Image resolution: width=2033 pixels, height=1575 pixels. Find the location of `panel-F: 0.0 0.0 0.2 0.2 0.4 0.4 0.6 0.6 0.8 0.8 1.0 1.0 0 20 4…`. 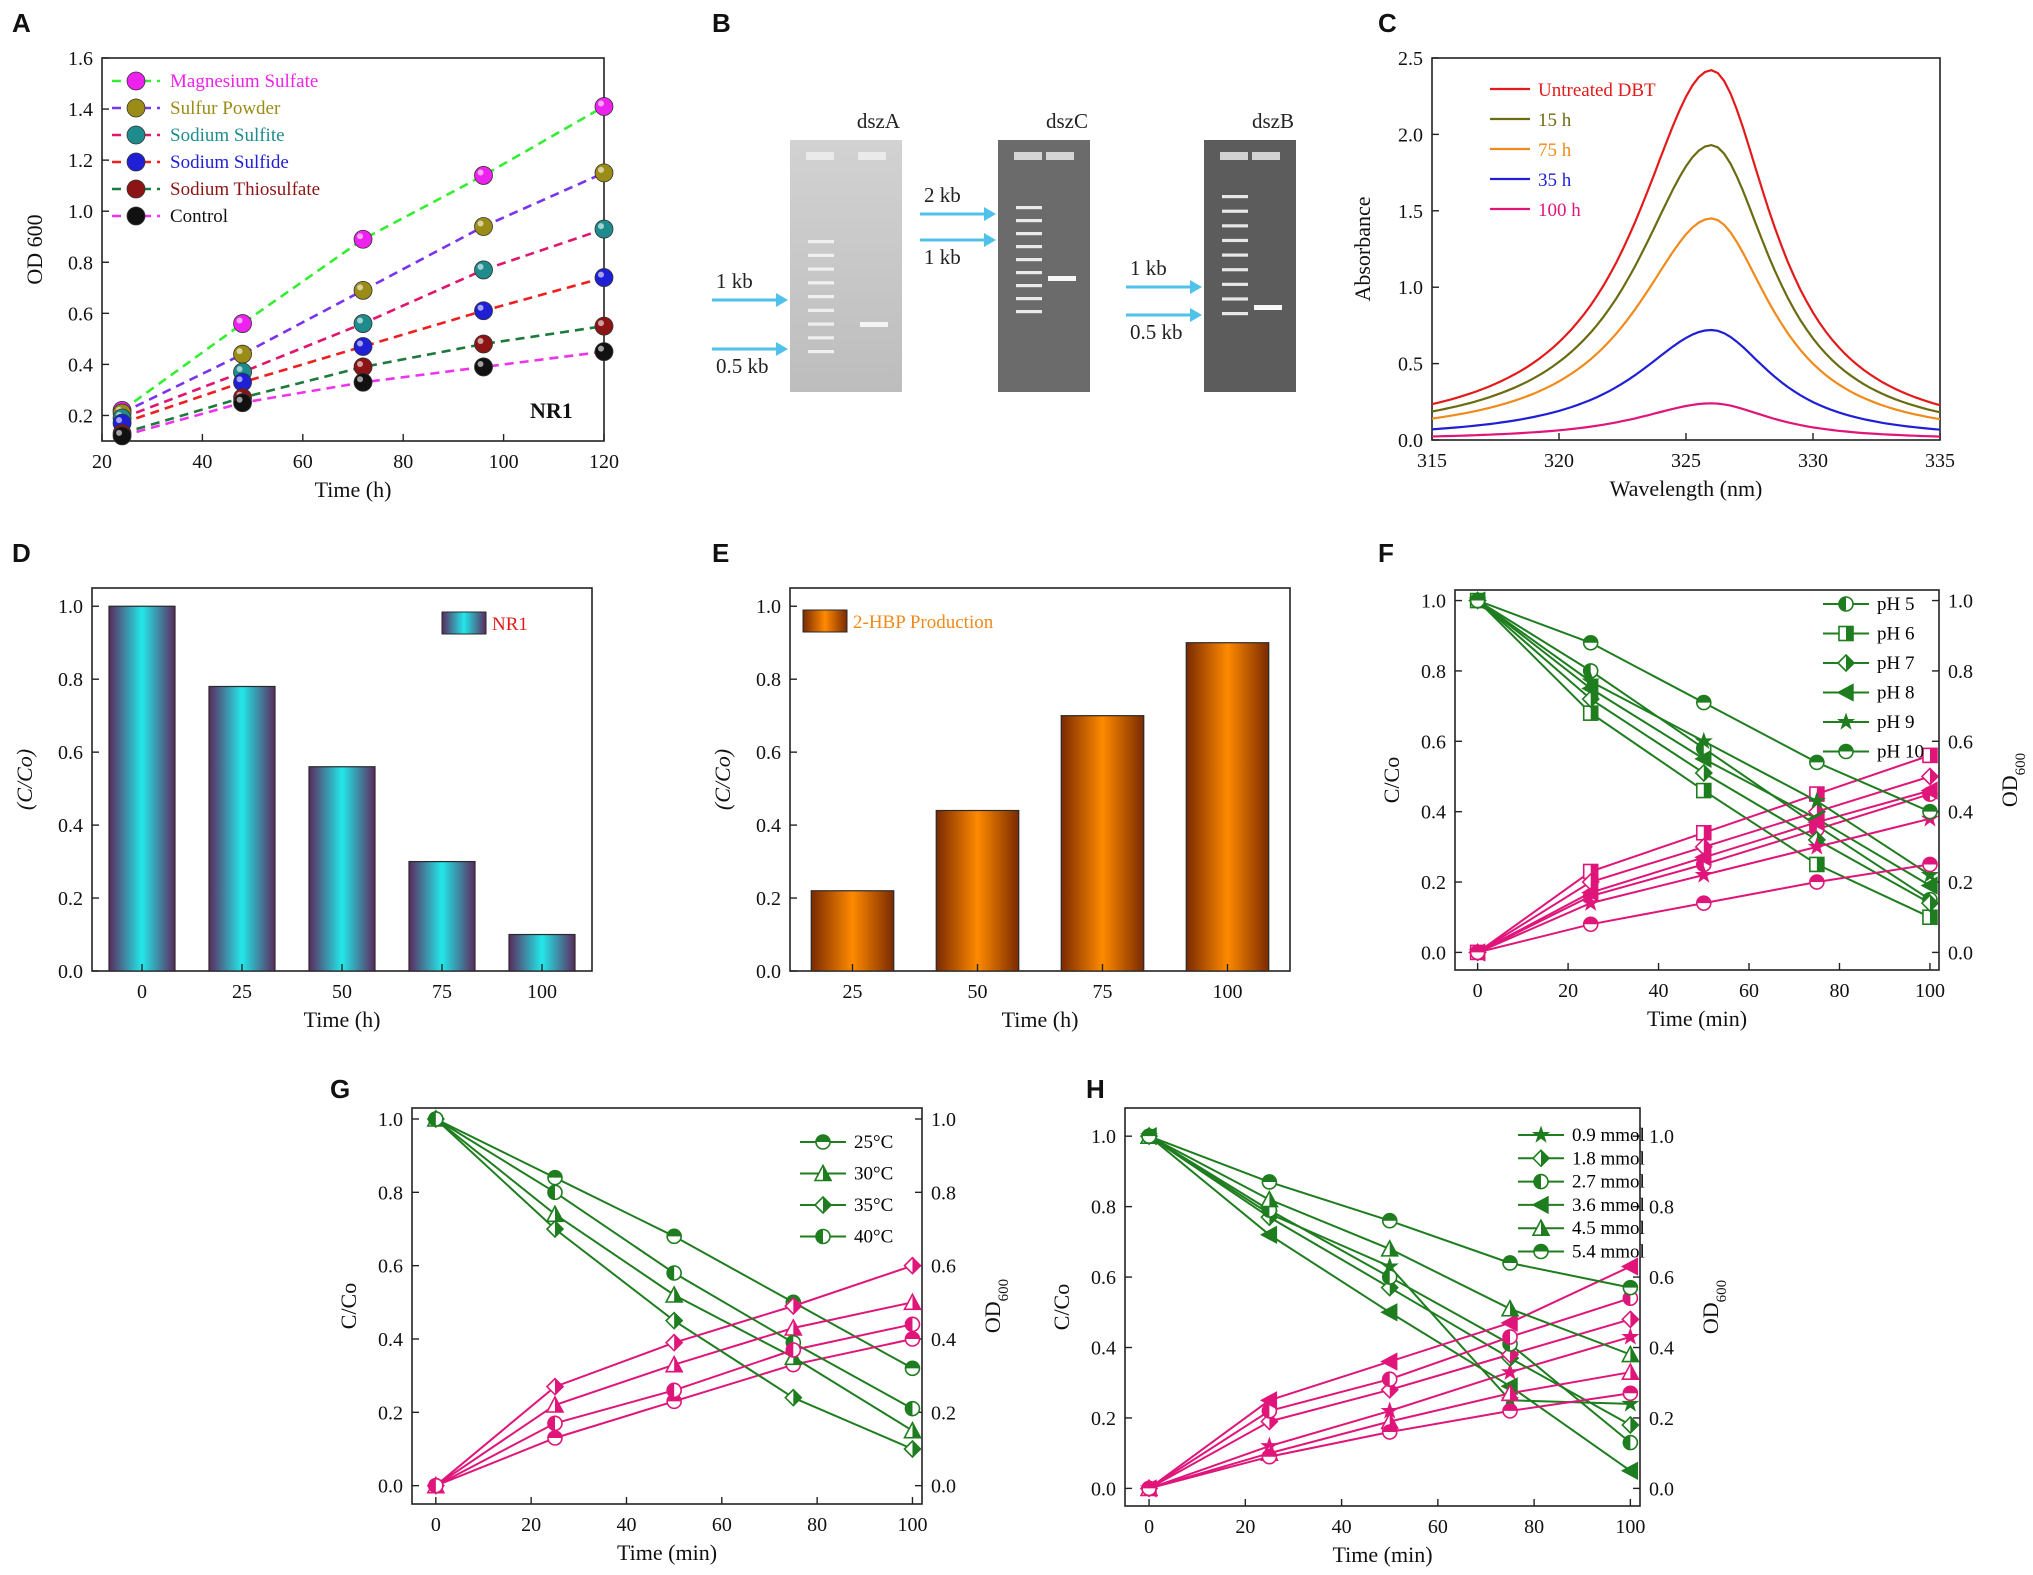

panel-F: 0.0 0.0 0.2 0.2 0.4 0.4 0.6 0.6 0.8 0.8 1.0 1.0 0 20 4… is located at coordinates (1704, 810).